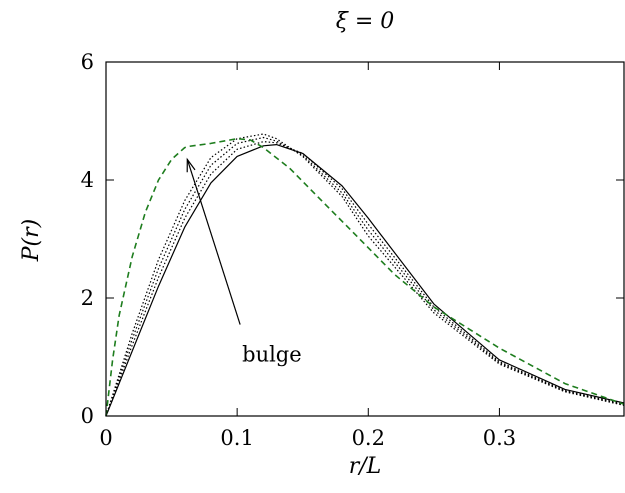 This screenshot has width=625, height=493. What do you see at coordinates (236, 438) in the screenshot?
I see `x-tick-label: 0.1` at bounding box center [236, 438].